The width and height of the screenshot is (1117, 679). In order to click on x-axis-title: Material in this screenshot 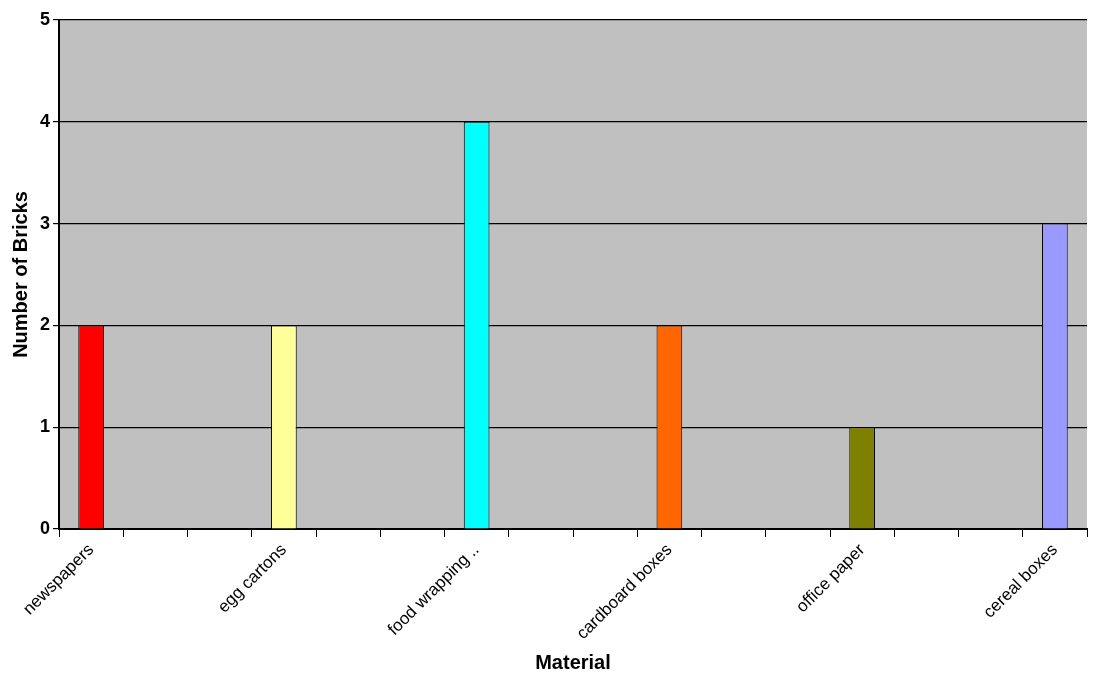, I will do `click(573, 661)`.